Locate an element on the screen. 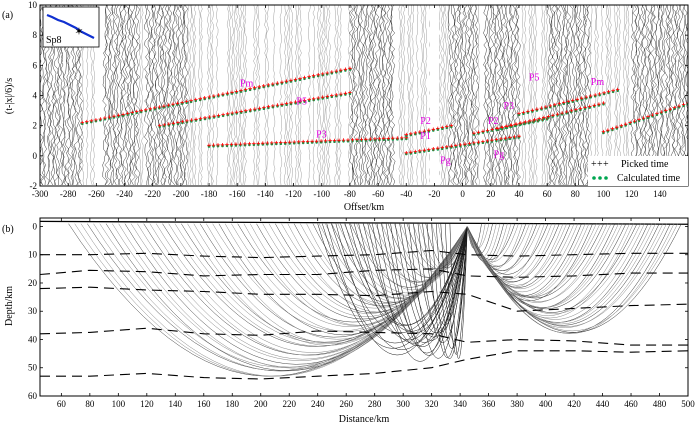 Image resolution: width=700 pixels, height=428 pixels. inset-map: ✶ Sp8 is located at coordinates (71, 27).